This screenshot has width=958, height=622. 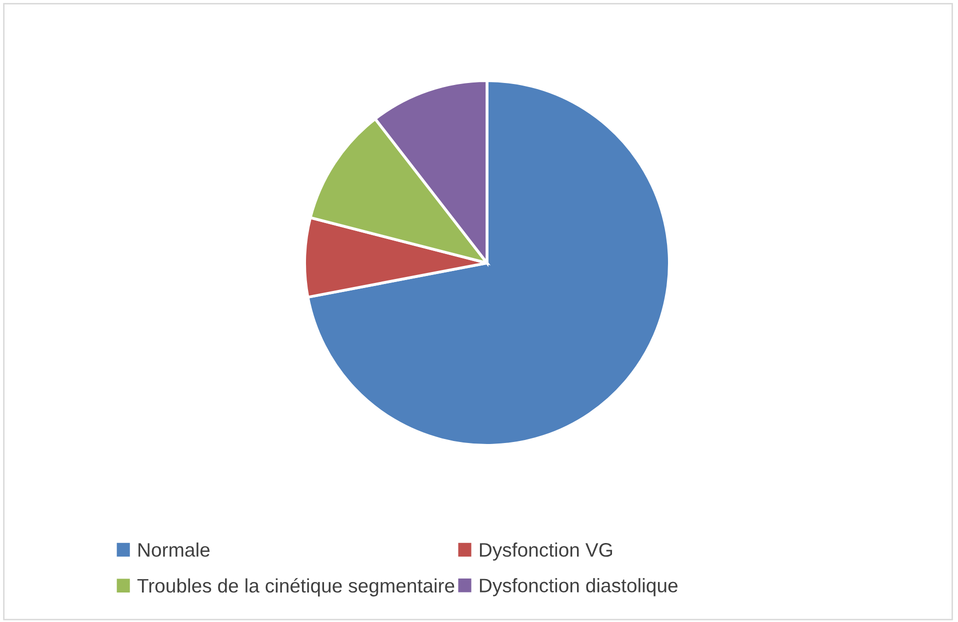 I want to click on legend-label: Normale, so click(x=174, y=549).